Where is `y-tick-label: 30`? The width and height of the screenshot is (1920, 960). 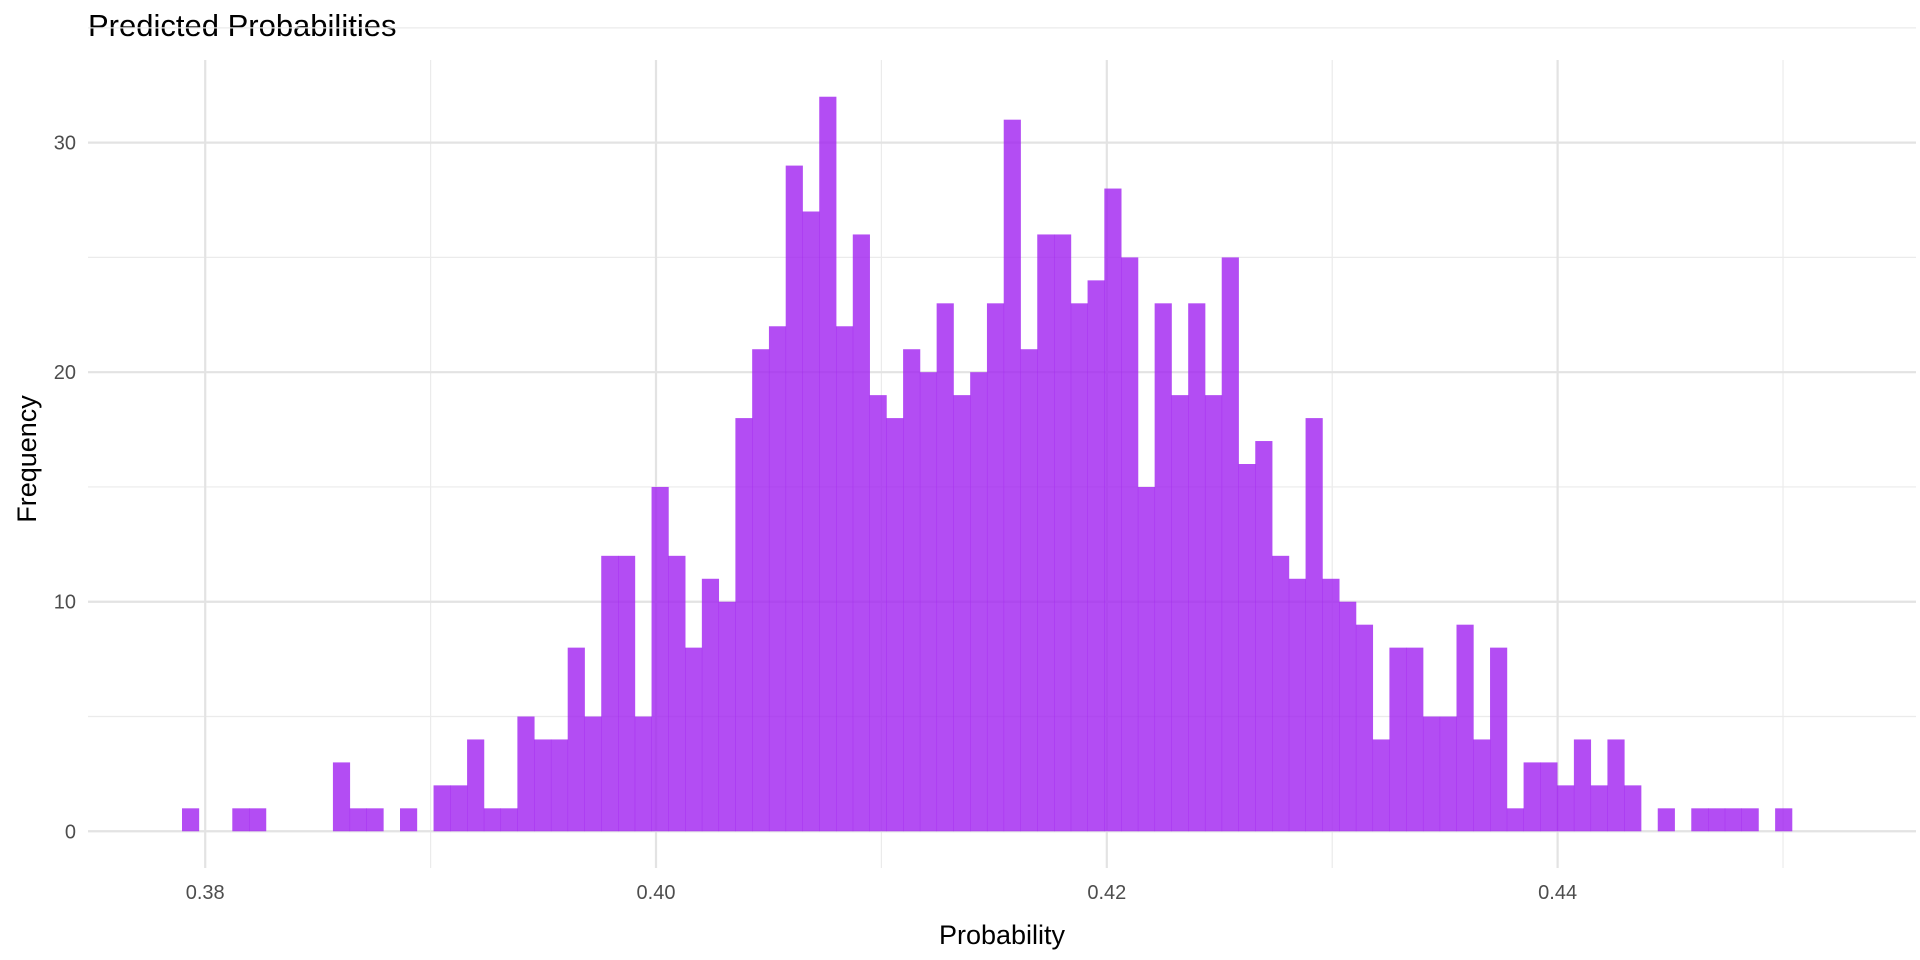 y-tick-label: 30 is located at coordinates (65, 144).